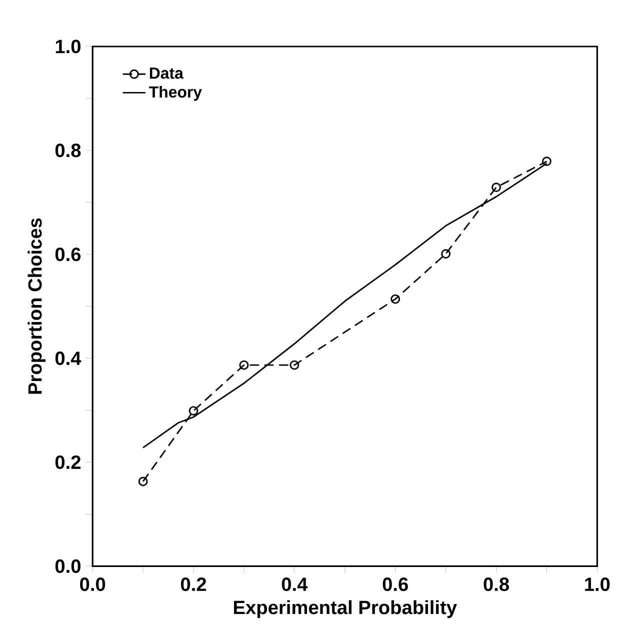  Describe the element at coordinates (68, 359) in the screenshot. I see `y-tick-label: 0.4` at that location.